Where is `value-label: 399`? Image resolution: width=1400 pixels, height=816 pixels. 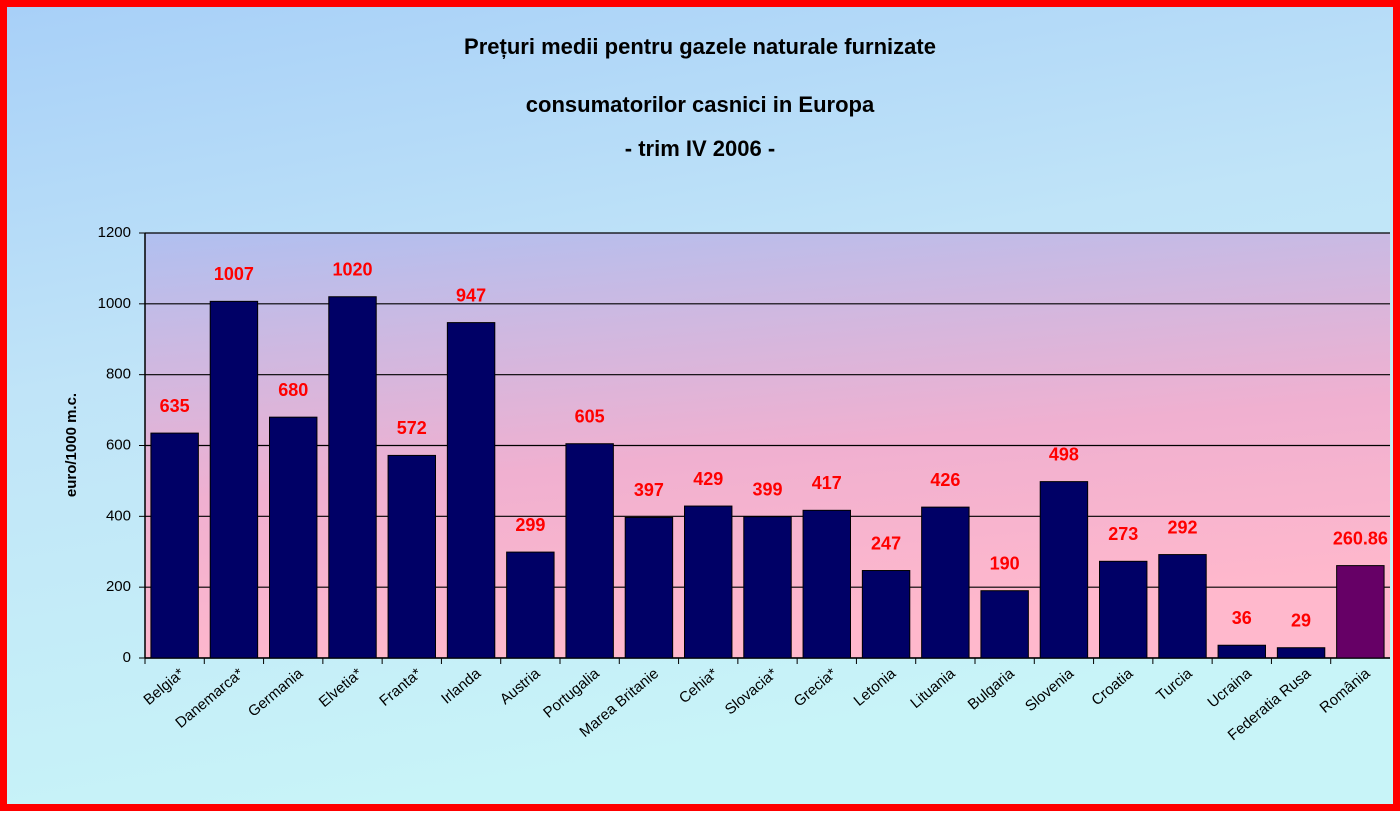
value-label: 399 is located at coordinates (767, 489).